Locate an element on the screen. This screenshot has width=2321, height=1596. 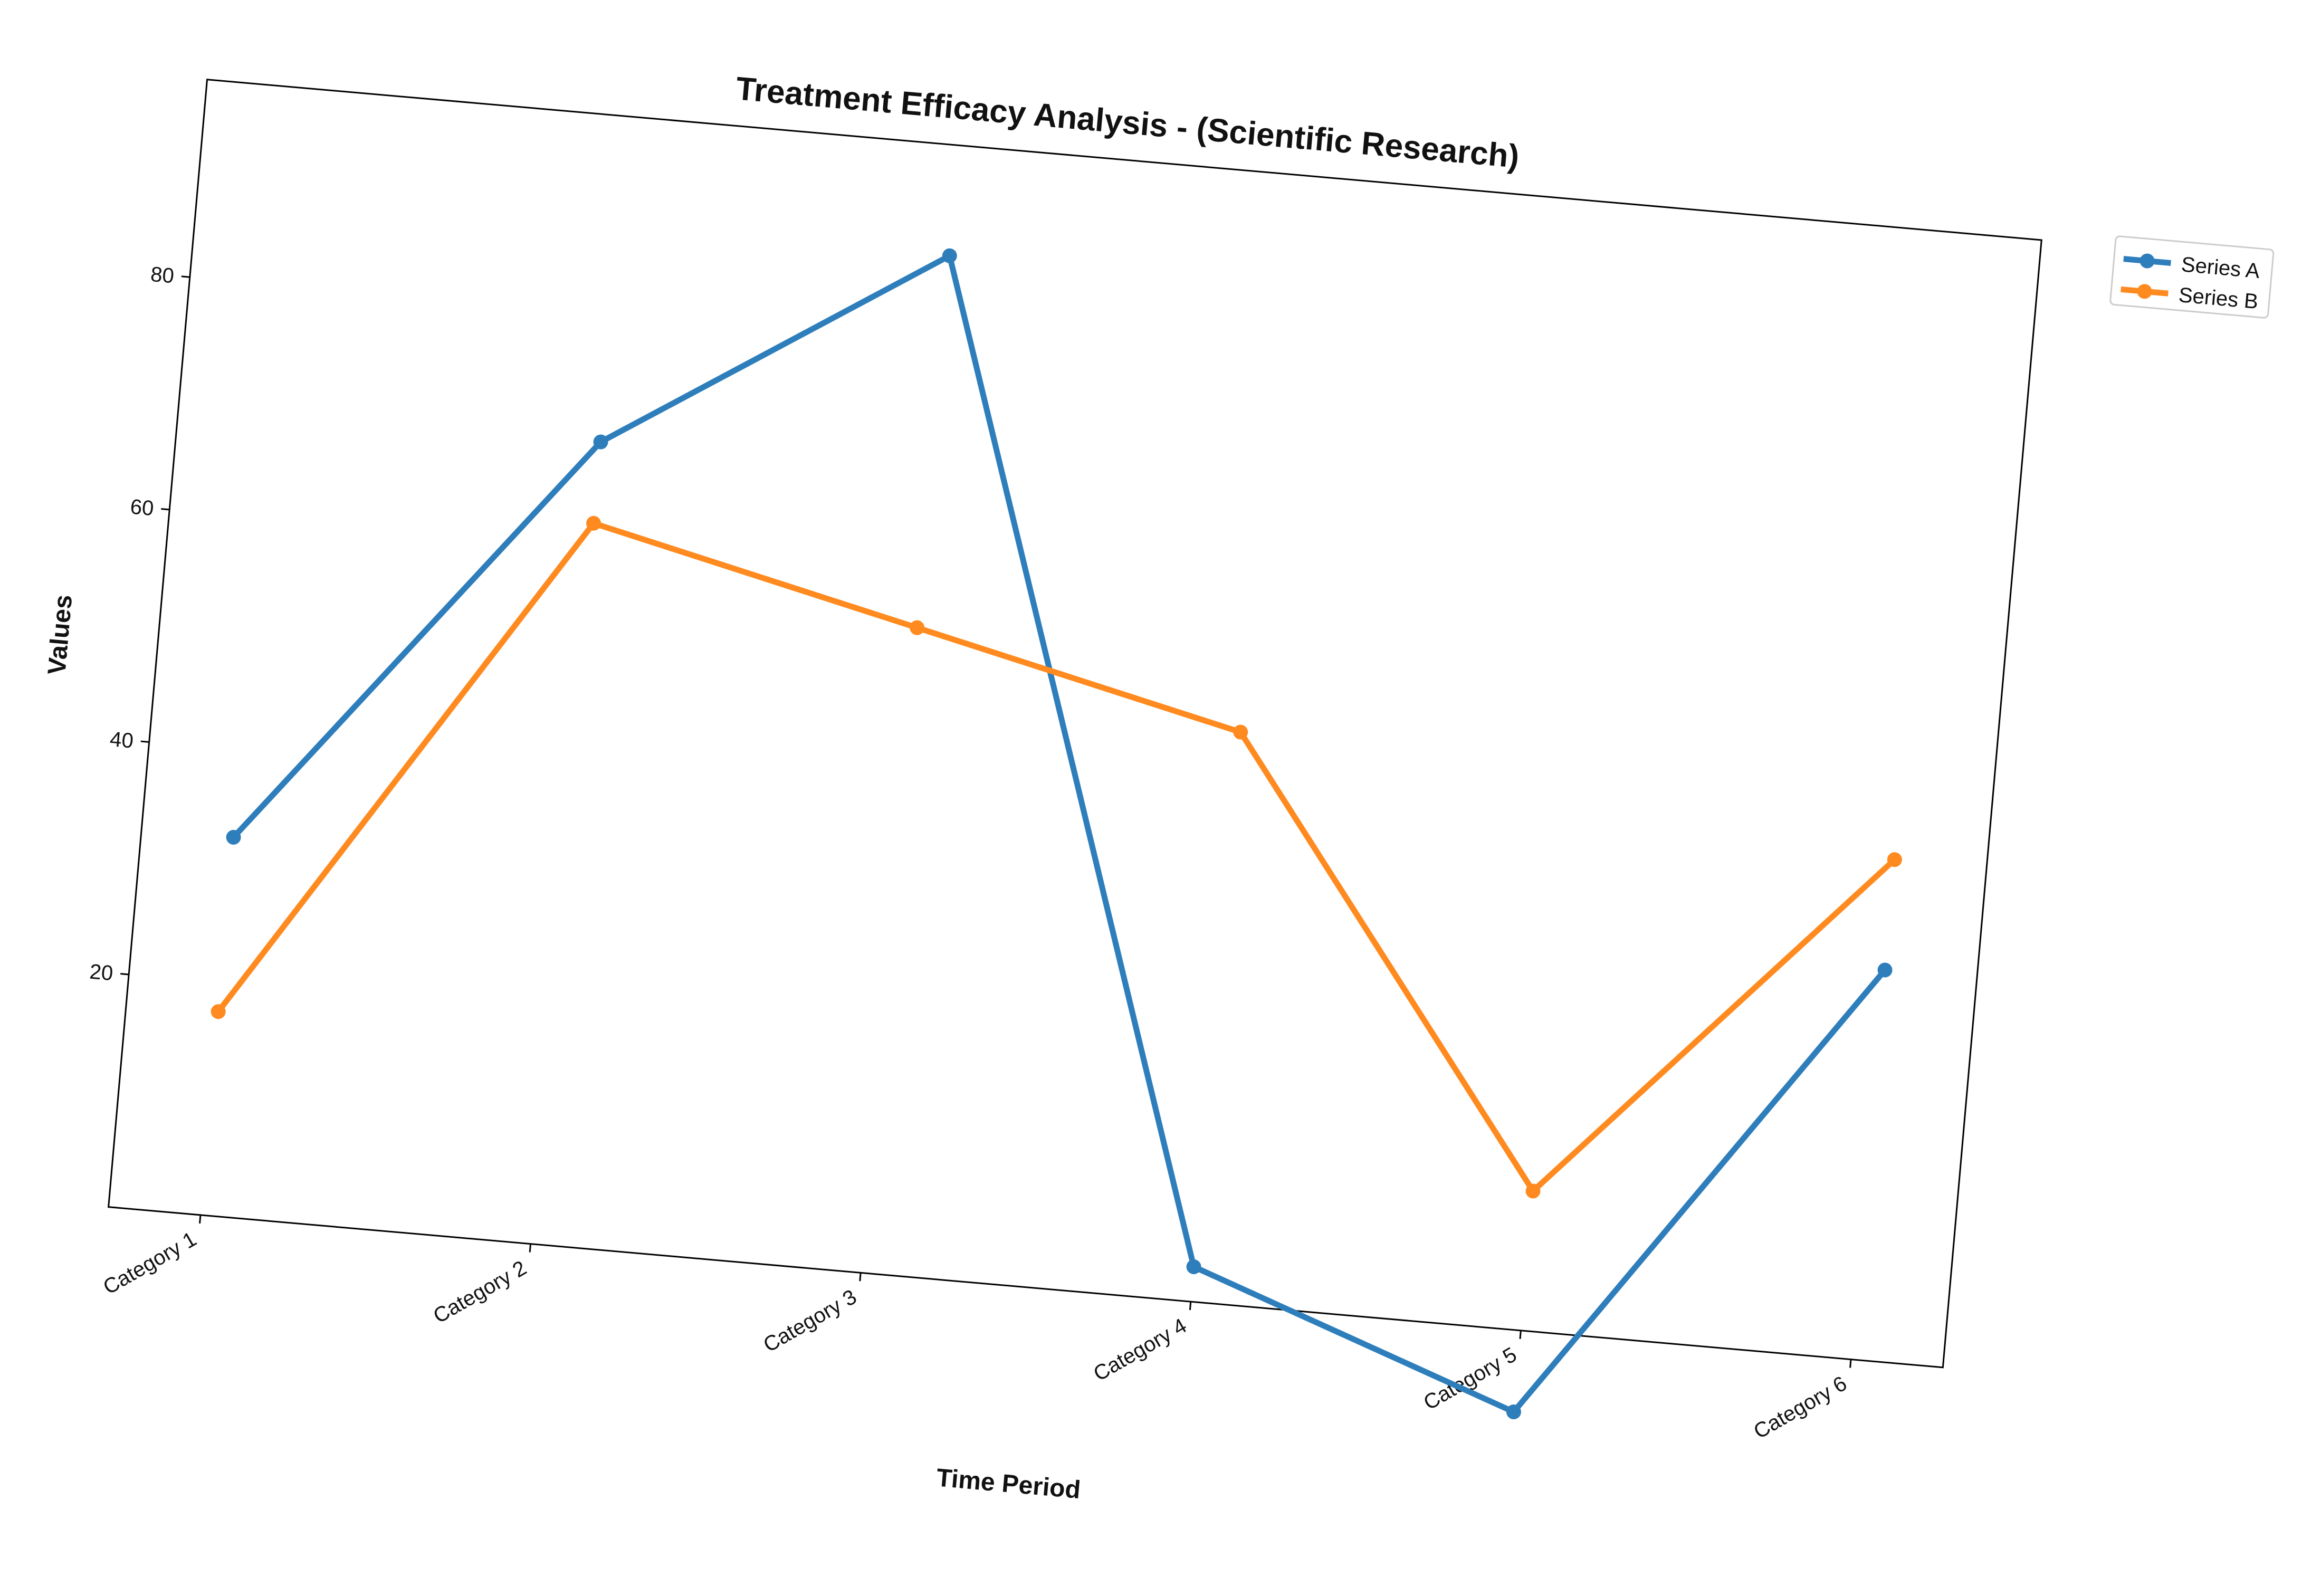
y-tick-label: 20 is located at coordinates (101, 973).